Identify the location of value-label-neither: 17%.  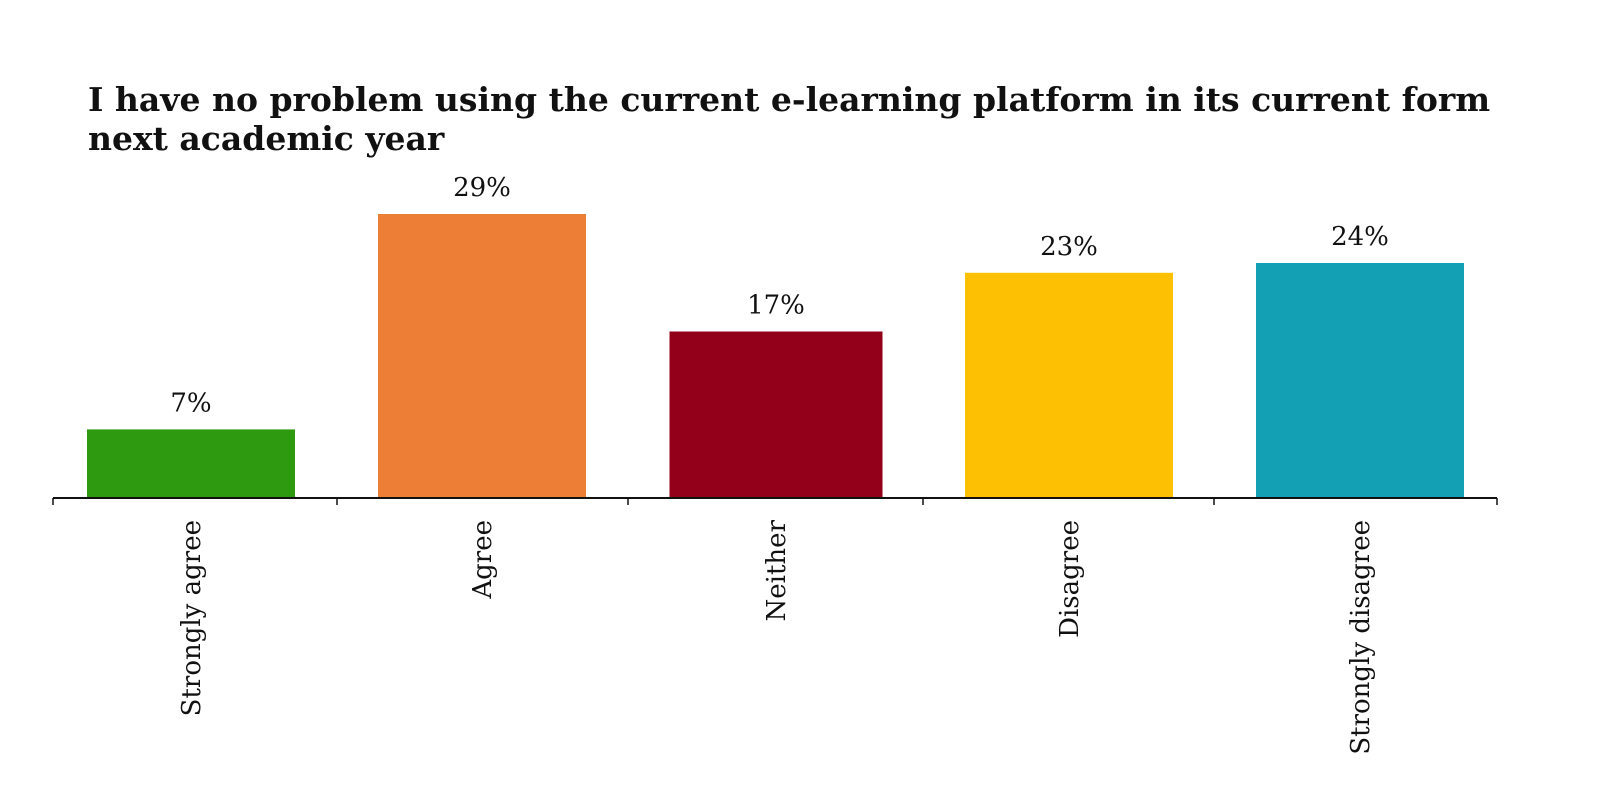
(776, 306).